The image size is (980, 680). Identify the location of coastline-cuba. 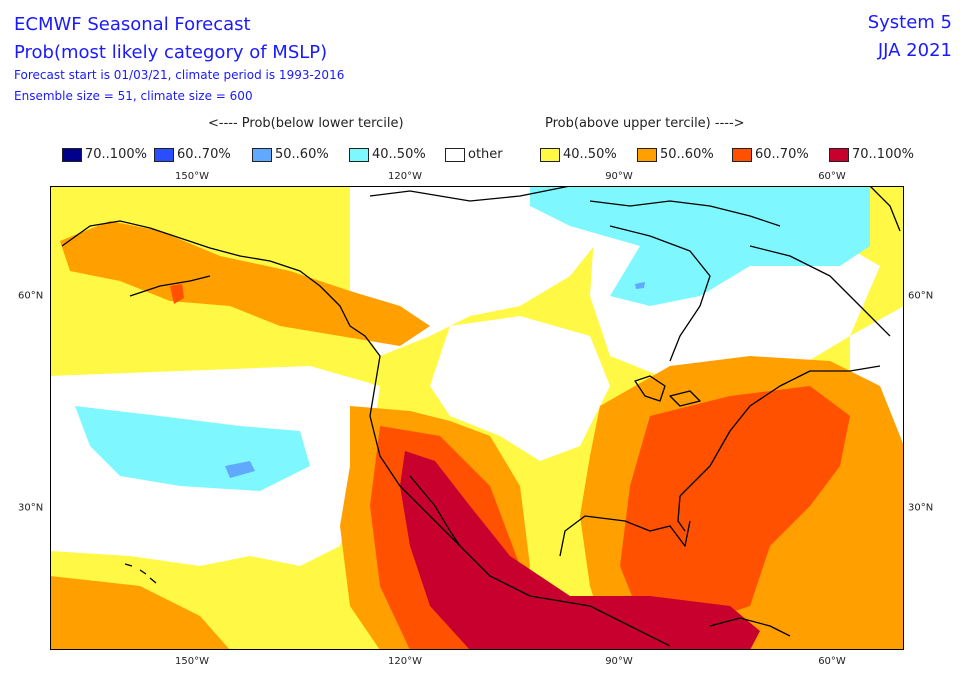
(750, 627).